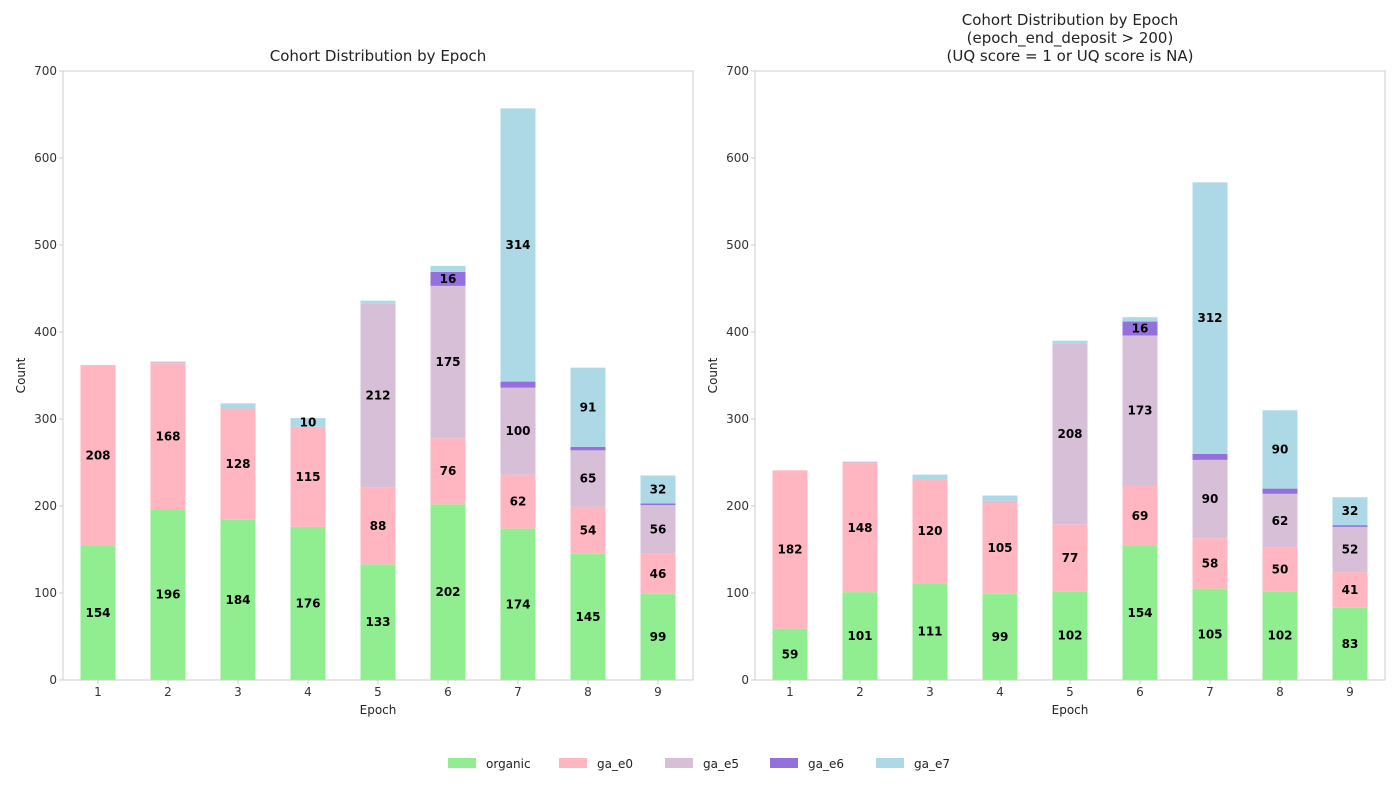 The image size is (1400, 804). Describe the element at coordinates (826, 764) in the screenshot. I see `legend-label-ga_e6: ga_e6` at that location.